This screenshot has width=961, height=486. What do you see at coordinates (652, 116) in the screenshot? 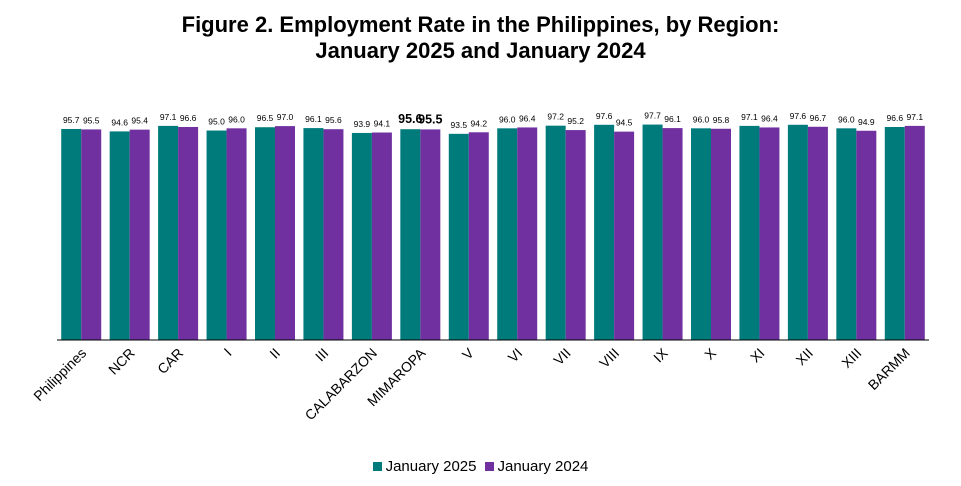
I see `data-label-2025-ix: 97.7` at bounding box center [652, 116].